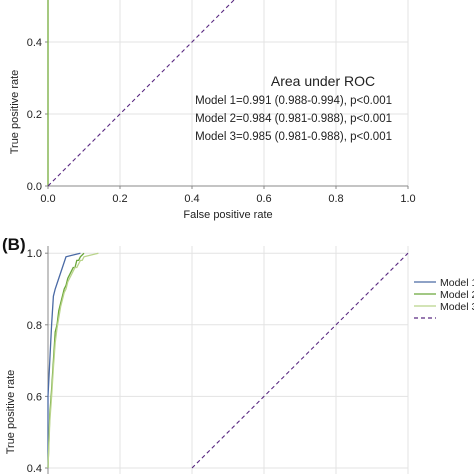 This screenshot has height=474, width=474. Describe the element at coordinates (335, 199) in the screenshot. I see `panel-a-x-tick-label: 0.8` at that location.